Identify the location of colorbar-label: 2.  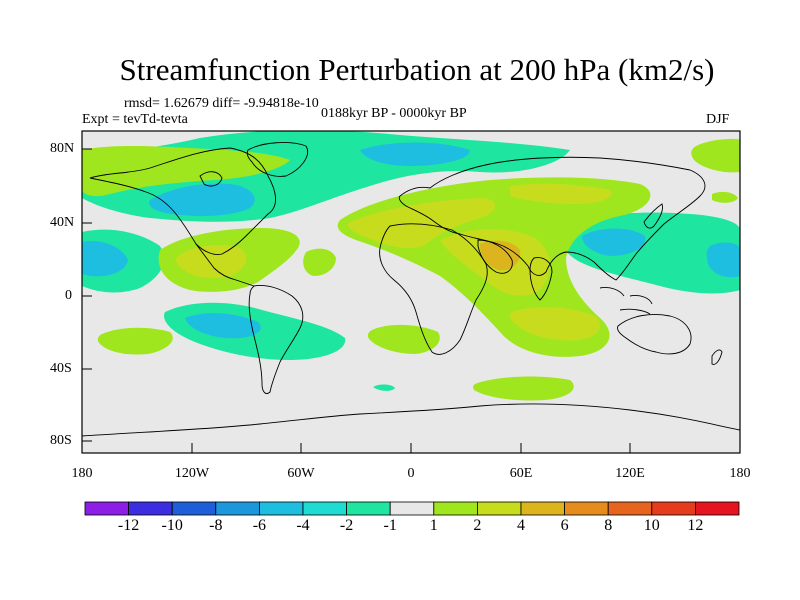
(477, 525).